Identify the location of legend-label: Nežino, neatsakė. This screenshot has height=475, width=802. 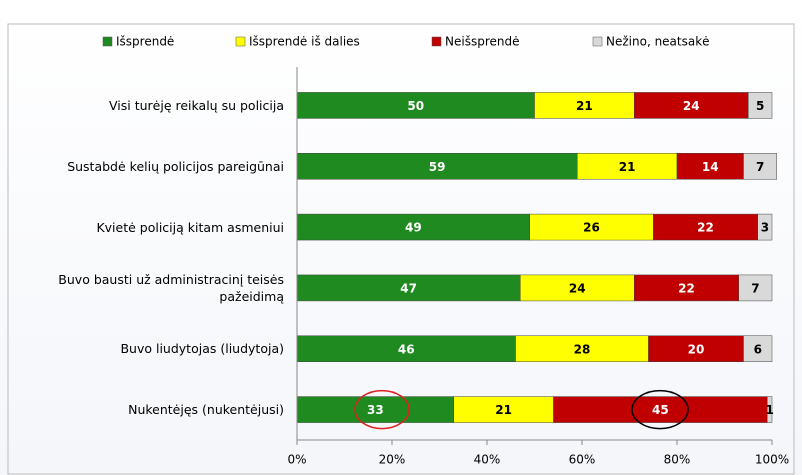
(658, 42).